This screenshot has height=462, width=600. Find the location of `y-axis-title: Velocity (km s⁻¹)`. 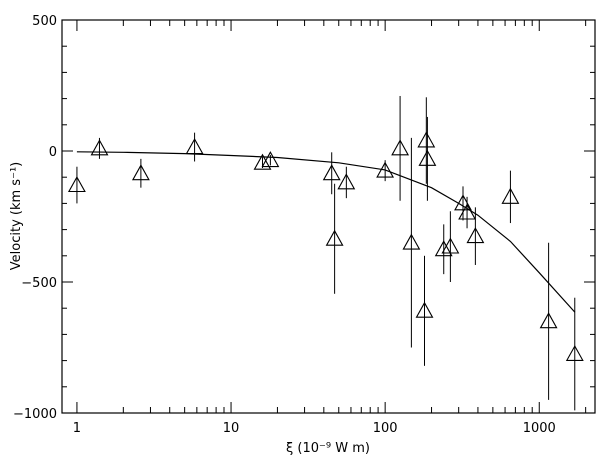

y-axis-title: Velocity (km s⁻¹) is located at coordinates (16, 216).